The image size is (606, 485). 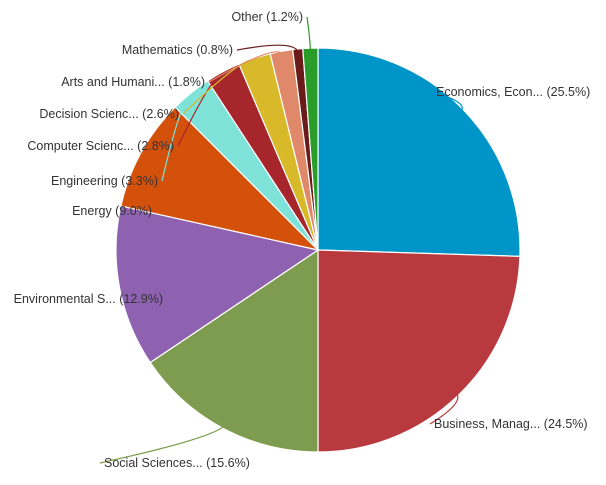 I want to click on slice-label-business-manag: Business, Manag... (24.5%), so click(x=511, y=424).